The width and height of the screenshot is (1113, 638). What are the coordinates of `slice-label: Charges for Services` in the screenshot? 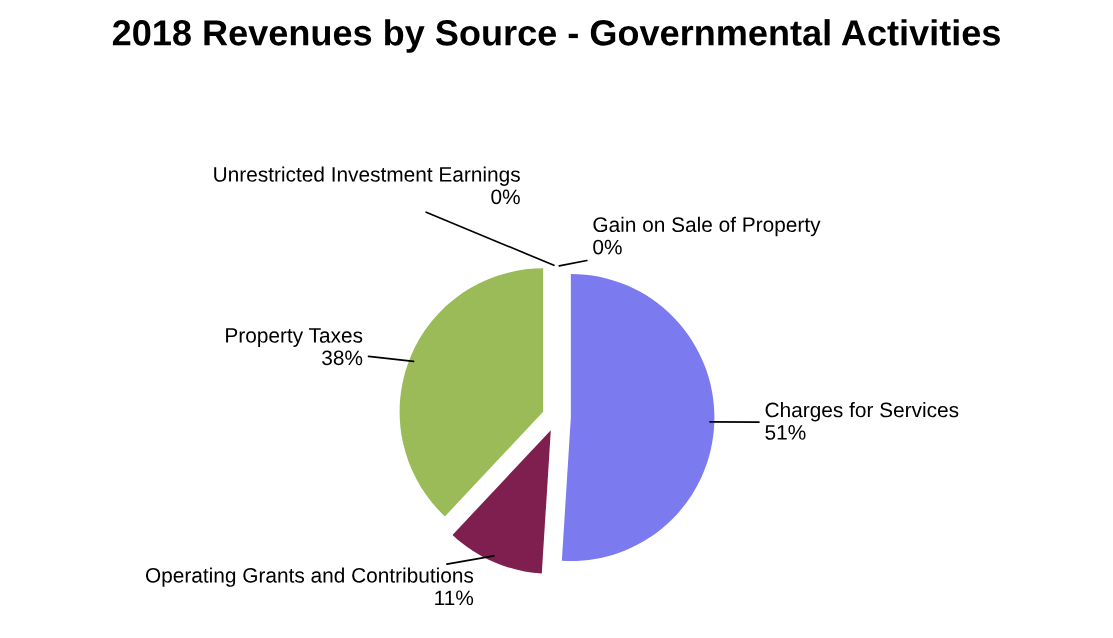 It's located at (862, 412).